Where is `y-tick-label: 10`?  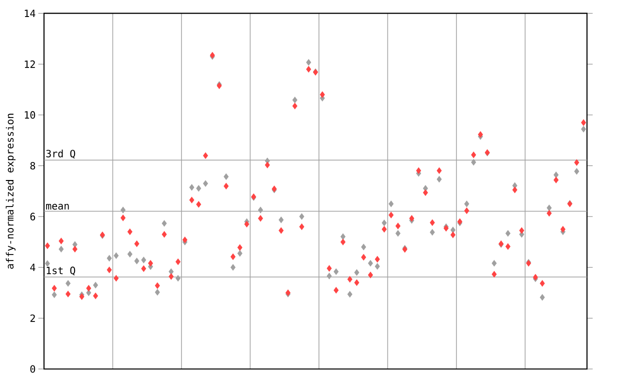 y-tick-label: 10 is located at coordinates (30, 115).